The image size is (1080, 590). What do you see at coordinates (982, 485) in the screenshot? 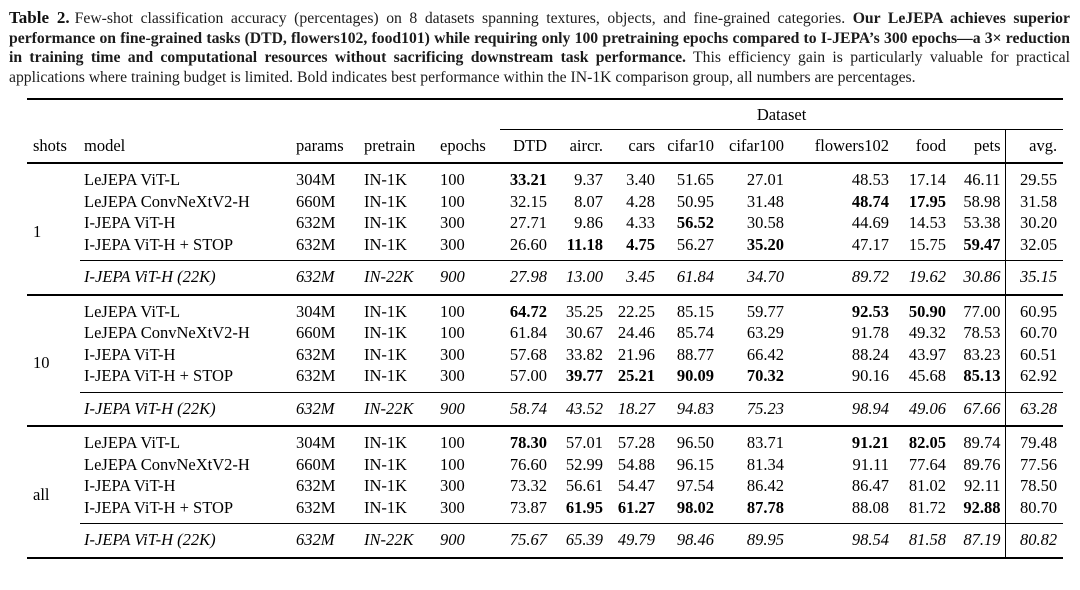
I see `cell-score: 92.11` at bounding box center [982, 485].